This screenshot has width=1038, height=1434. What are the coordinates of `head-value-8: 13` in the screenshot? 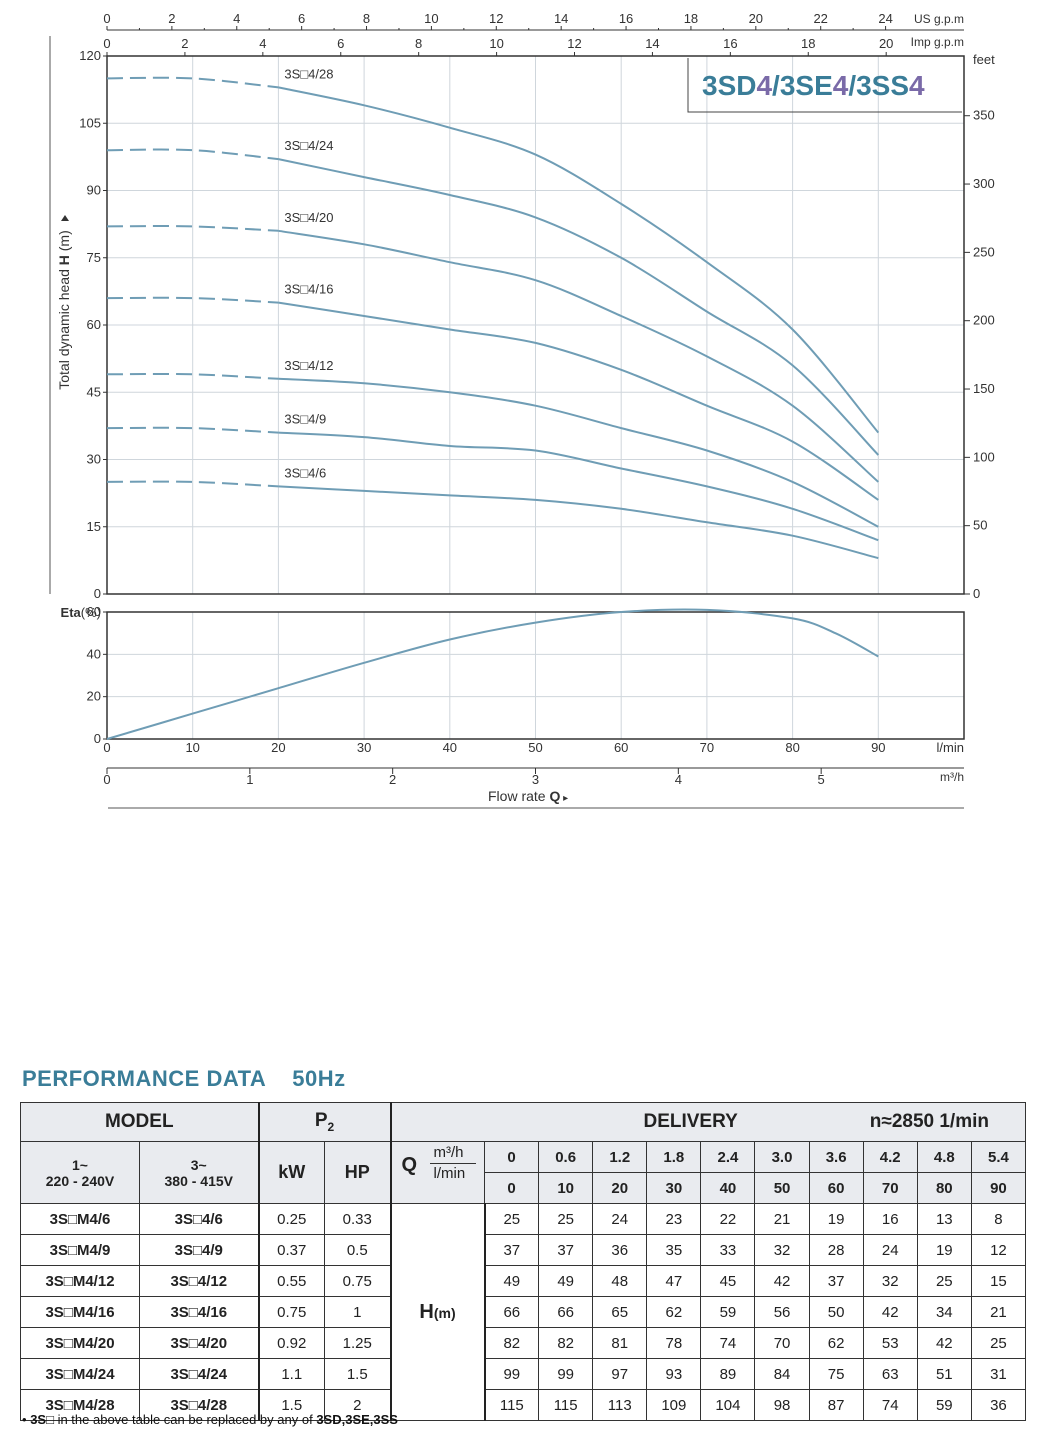 It's located at (944, 1219).